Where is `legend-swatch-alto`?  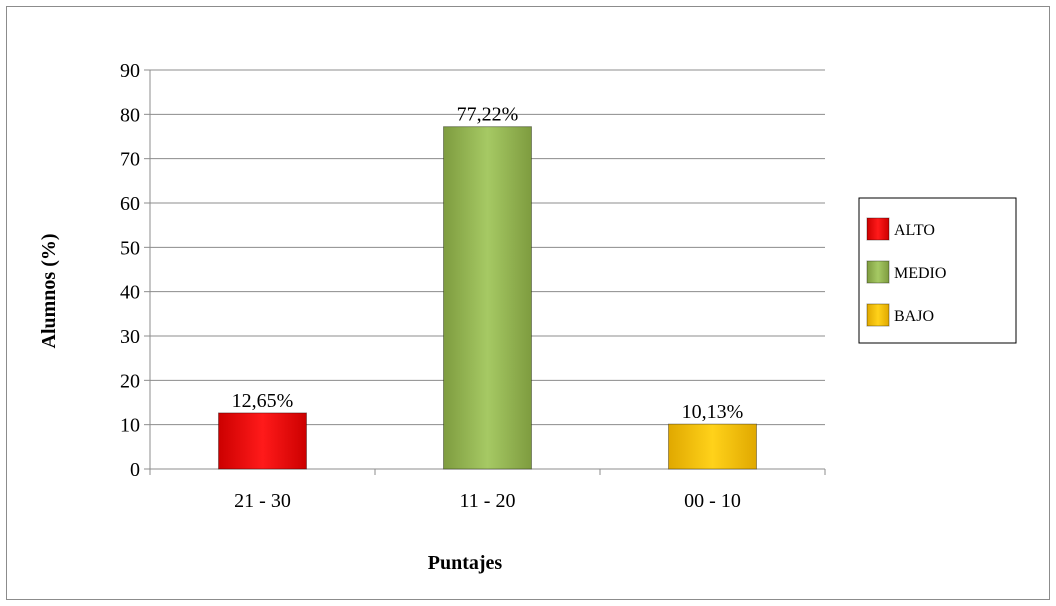
legend-swatch-alto is located at coordinates (878, 229).